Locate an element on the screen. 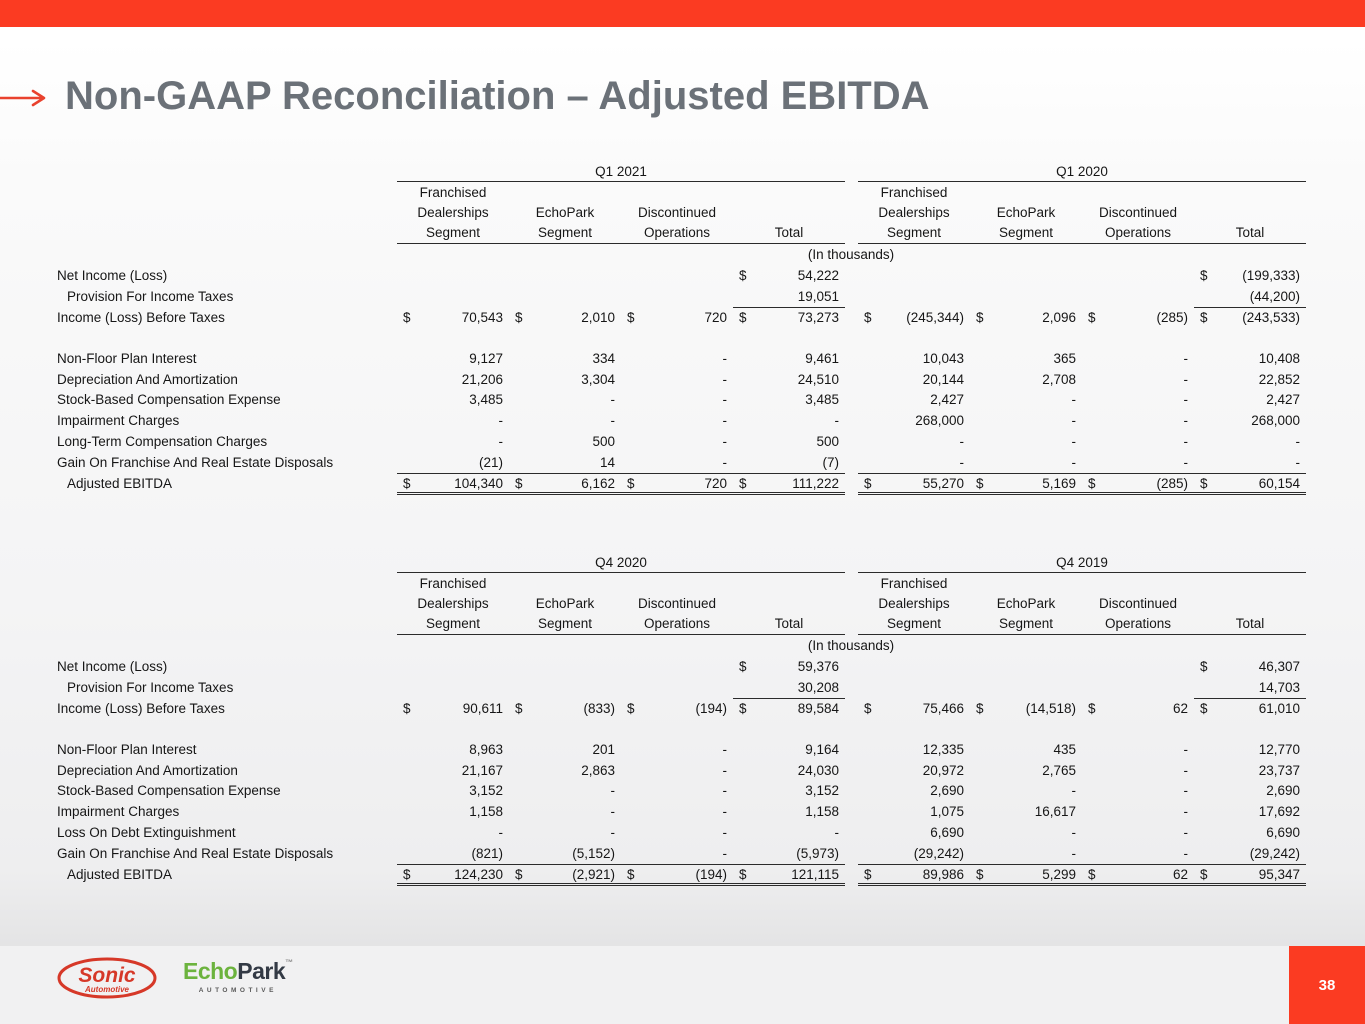 The height and width of the screenshot is (1024, 1365). cell-value: 9,461 is located at coordinates (822, 358).